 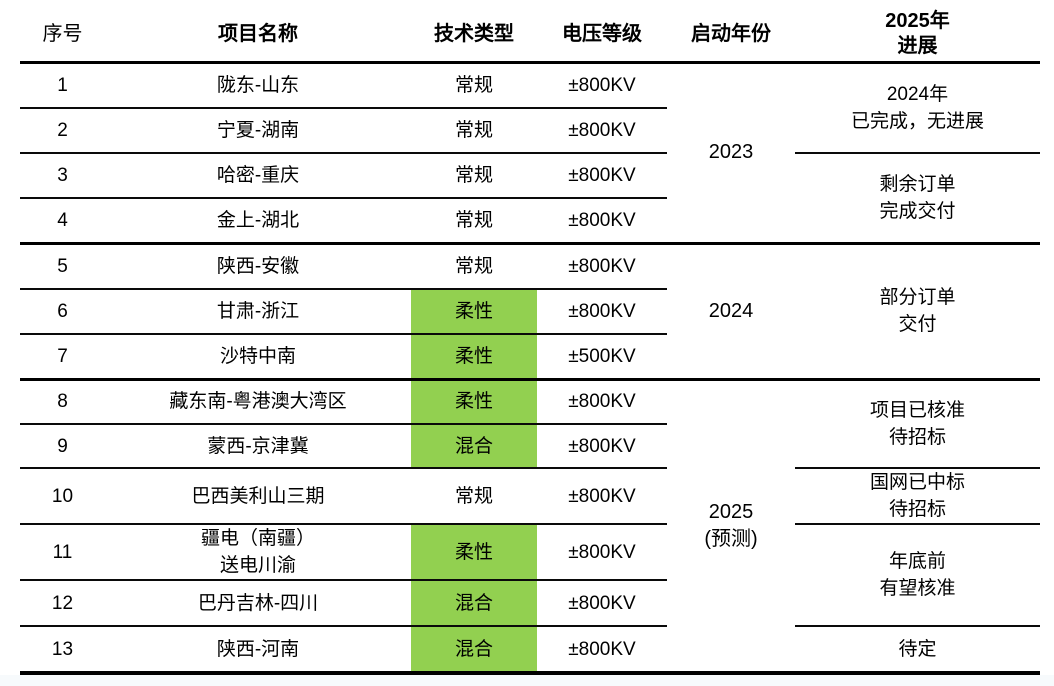 What do you see at coordinates (258, 357) in the screenshot?
I see `cell-project-name: 沙特中南` at bounding box center [258, 357].